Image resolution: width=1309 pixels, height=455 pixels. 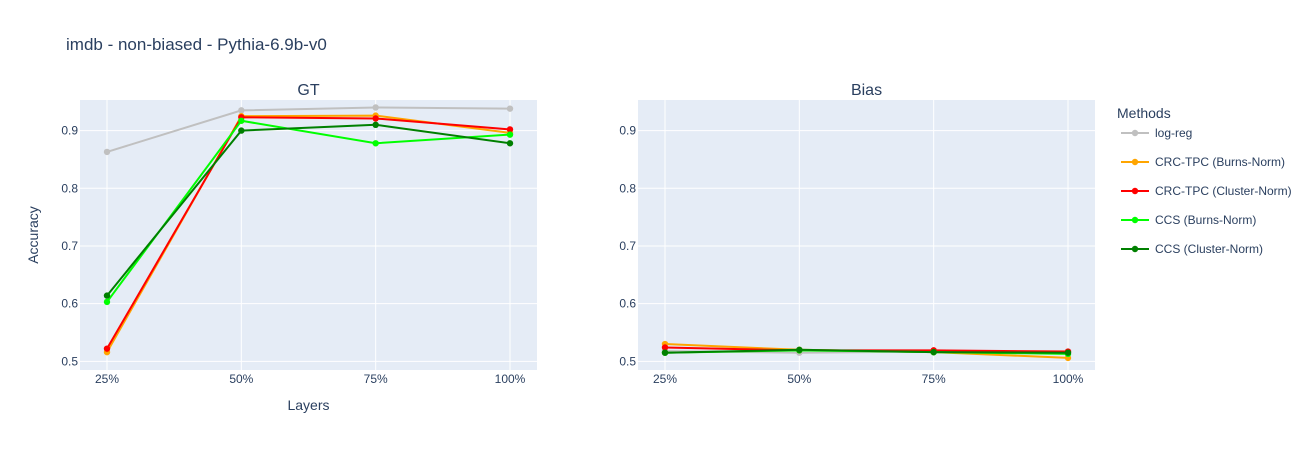 I want to click on legend-item: CCS (Burns-Norm), so click(x=1188, y=220).